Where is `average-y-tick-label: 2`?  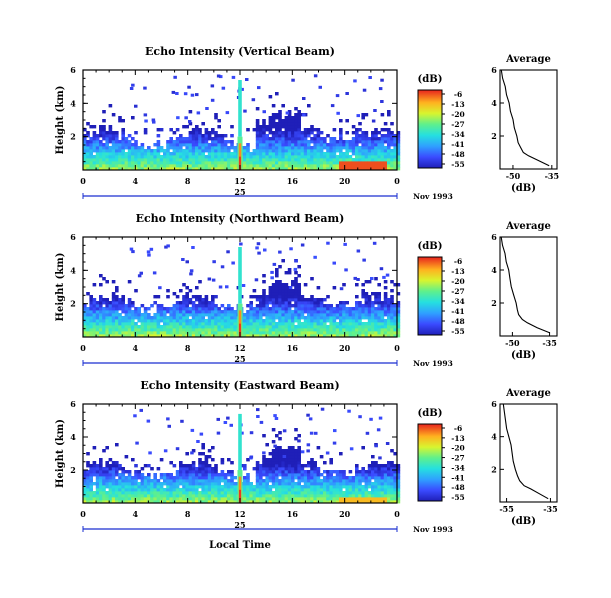 average-y-tick-label: 2 is located at coordinates (494, 303).